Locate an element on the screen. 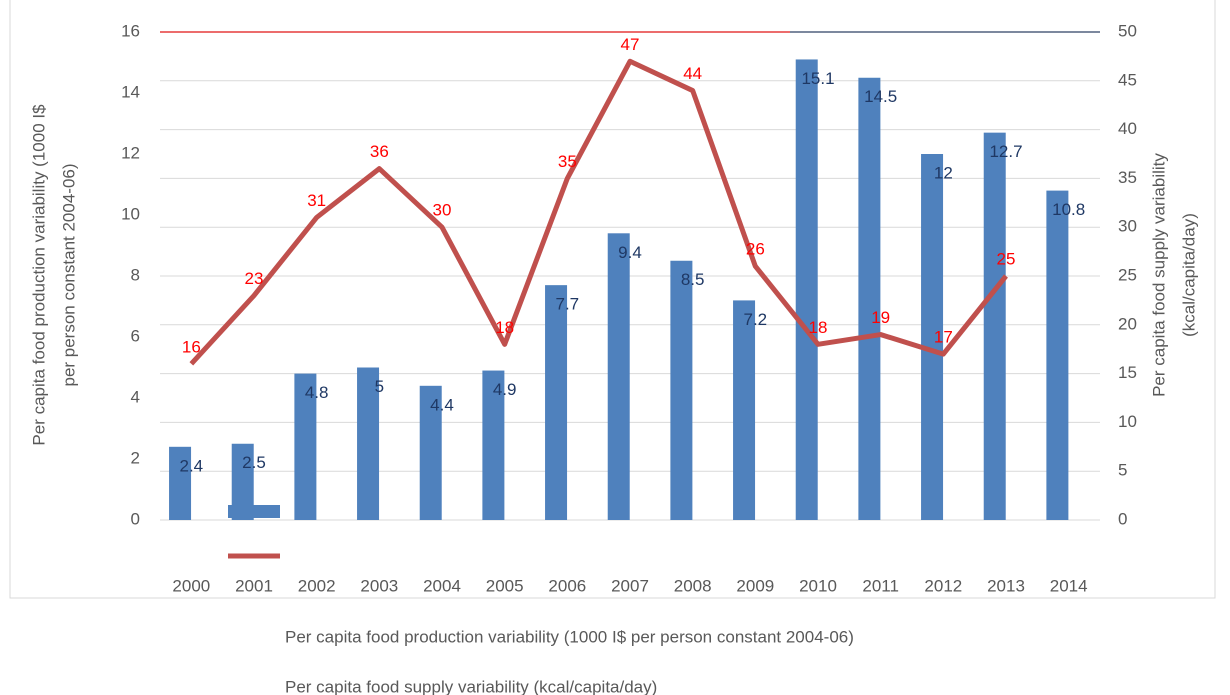  data-label: 10.8 is located at coordinates (1068, 209).